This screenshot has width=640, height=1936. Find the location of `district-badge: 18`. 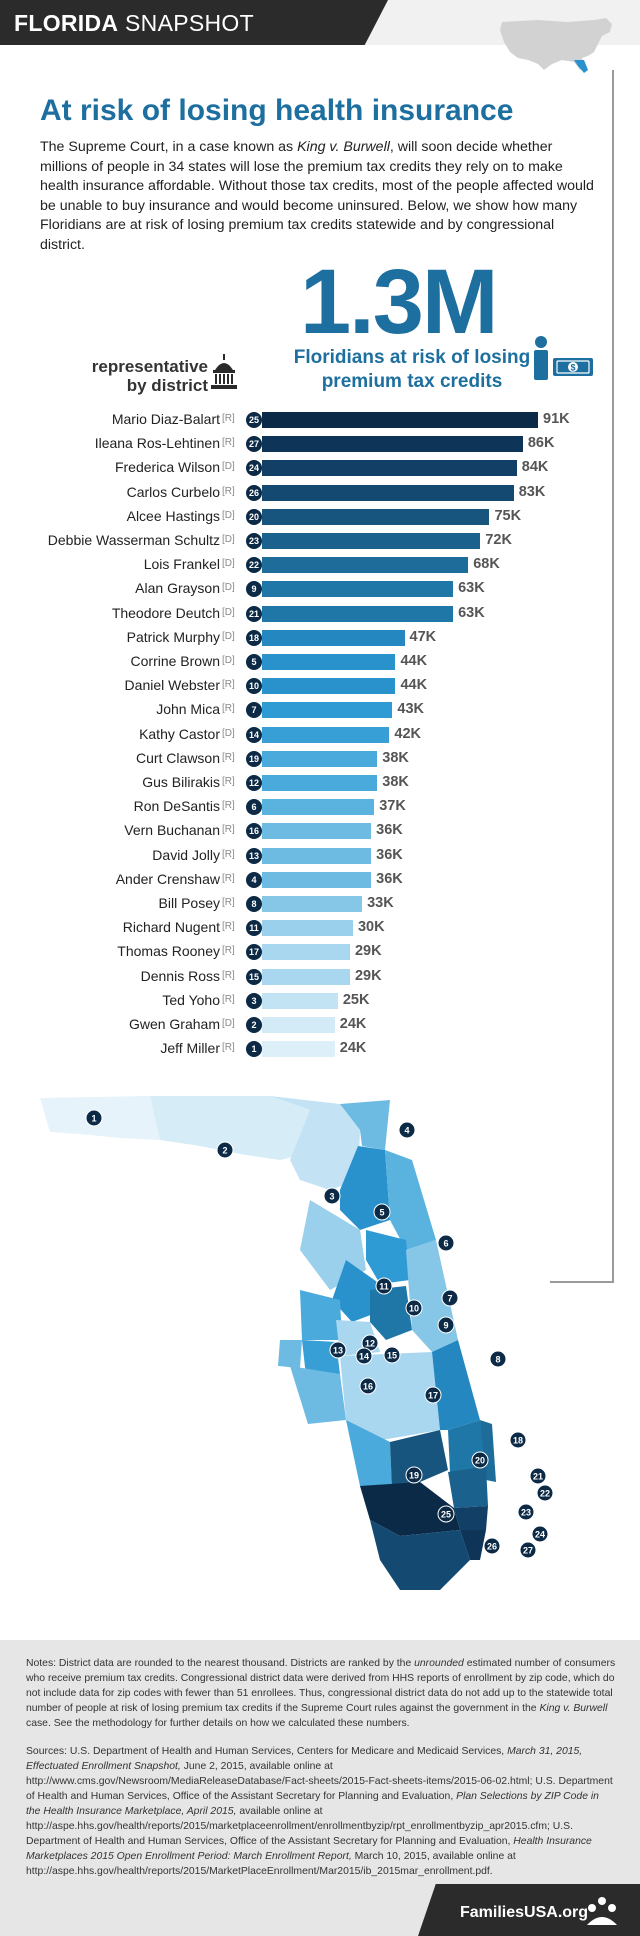

district-badge: 18 is located at coordinates (254, 637).